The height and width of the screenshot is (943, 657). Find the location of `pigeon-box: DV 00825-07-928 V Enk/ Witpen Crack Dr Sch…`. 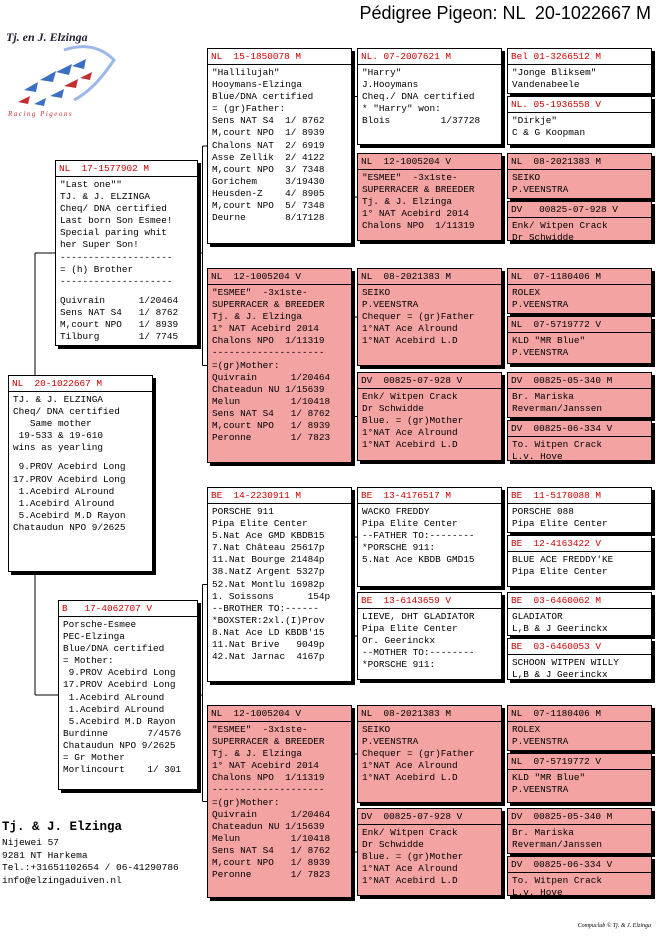

pigeon-box: DV 00825-07-928 V Enk/ Witpen Crack Dr Sch… is located at coordinates (579, 221).